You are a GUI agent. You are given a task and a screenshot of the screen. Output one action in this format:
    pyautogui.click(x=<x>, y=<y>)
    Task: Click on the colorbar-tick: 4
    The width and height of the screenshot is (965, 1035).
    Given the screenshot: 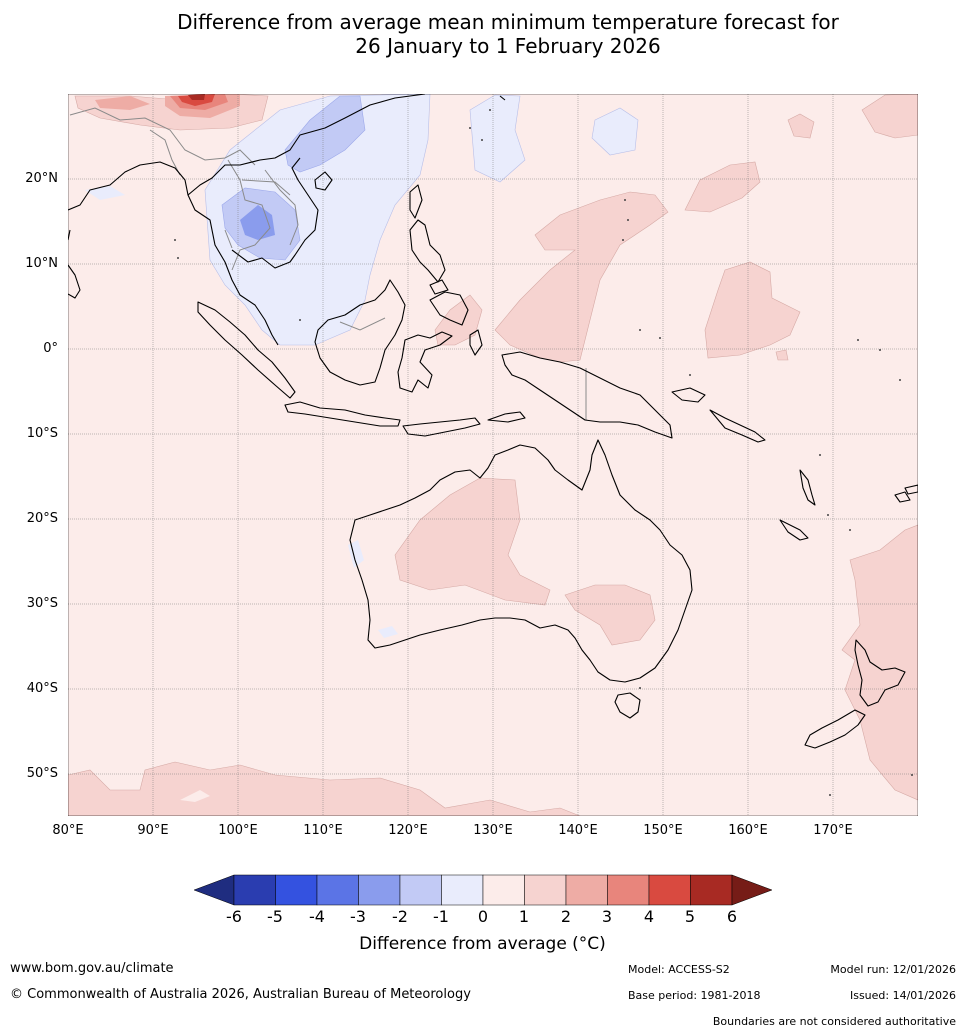 What is the action you would take?
    pyautogui.click(x=649, y=916)
    